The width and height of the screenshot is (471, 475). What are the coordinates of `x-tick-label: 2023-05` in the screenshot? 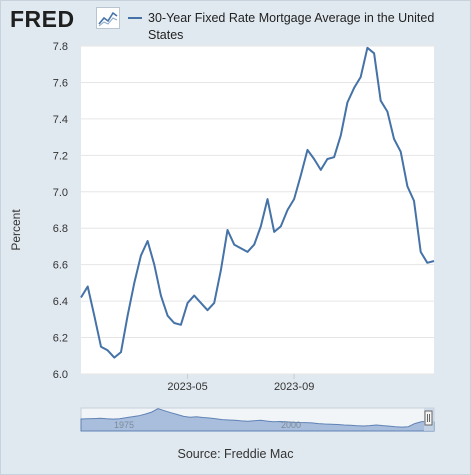 It's located at (187, 387).